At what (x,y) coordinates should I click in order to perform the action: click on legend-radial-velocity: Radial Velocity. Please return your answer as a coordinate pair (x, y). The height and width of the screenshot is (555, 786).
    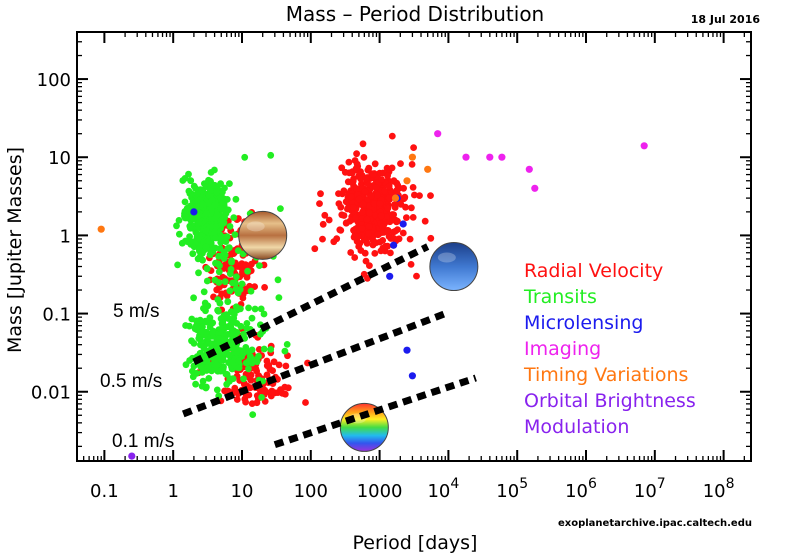
    Looking at the image, I should click on (593, 271).